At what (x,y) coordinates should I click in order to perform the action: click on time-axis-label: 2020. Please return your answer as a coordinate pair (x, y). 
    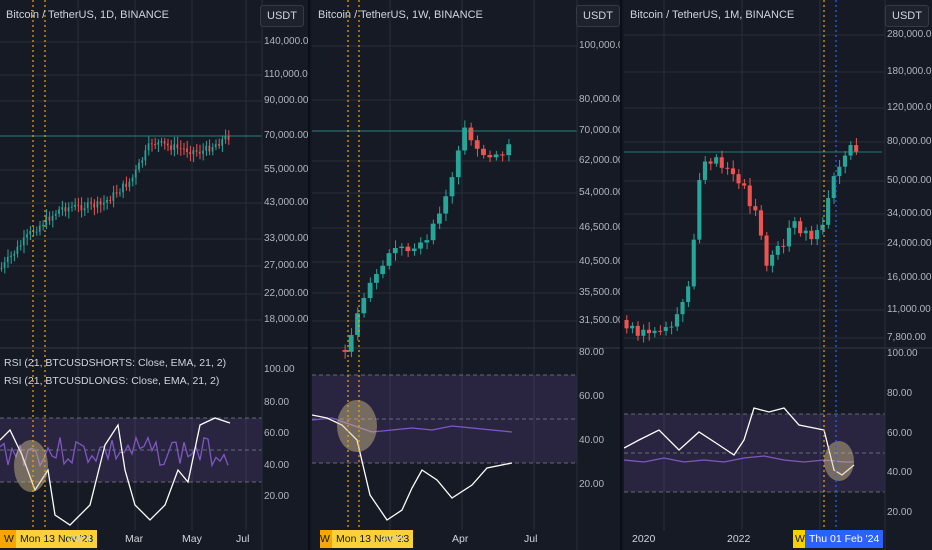
    Looking at the image, I should click on (644, 539).